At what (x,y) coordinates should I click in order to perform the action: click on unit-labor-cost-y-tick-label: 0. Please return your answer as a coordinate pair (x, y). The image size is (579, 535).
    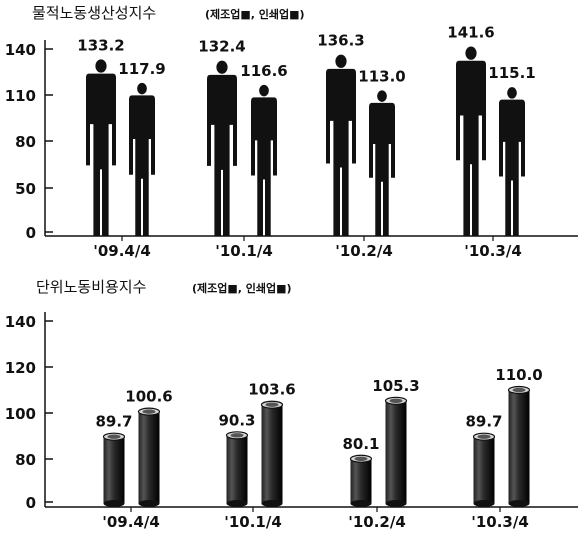
    Looking at the image, I should click on (31, 503).